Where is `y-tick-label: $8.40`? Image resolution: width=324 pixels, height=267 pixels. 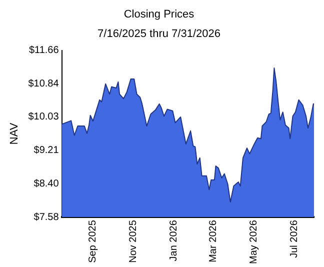
y-tick-label: $8.40 is located at coordinates (47, 184).